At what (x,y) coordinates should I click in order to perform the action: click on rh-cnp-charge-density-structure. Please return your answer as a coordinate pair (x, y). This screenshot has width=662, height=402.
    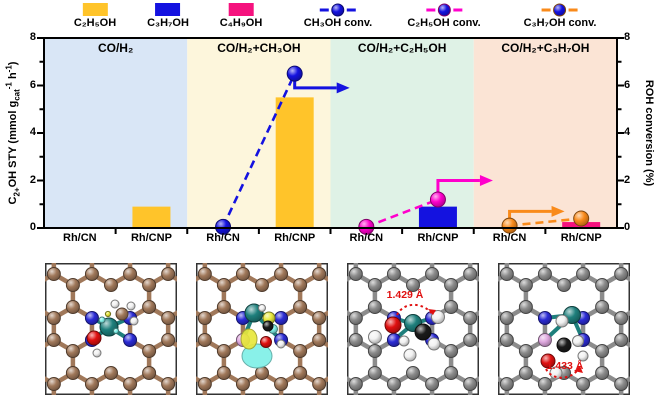
    Looking at the image, I should click on (262, 329).